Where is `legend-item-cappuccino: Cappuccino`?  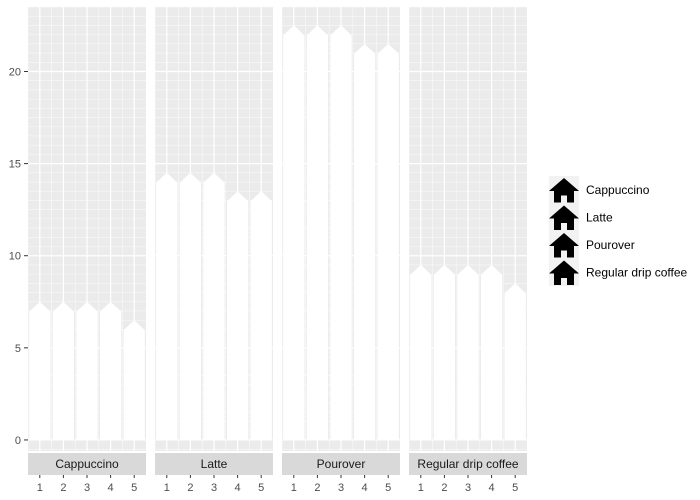
legend-item-cappuccino: Cappuccino is located at coordinates (599, 190).